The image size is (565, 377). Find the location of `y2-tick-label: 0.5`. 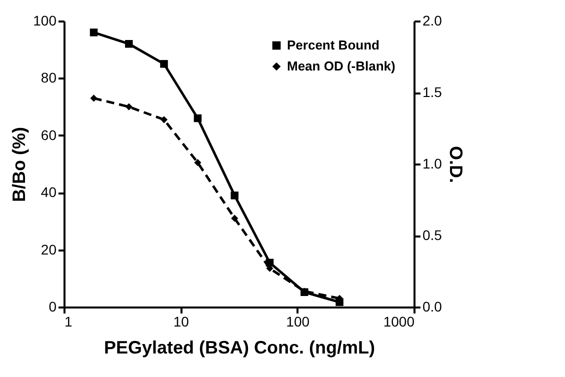

y2-tick-label: 0.5 is located at coordinates (432, 235).